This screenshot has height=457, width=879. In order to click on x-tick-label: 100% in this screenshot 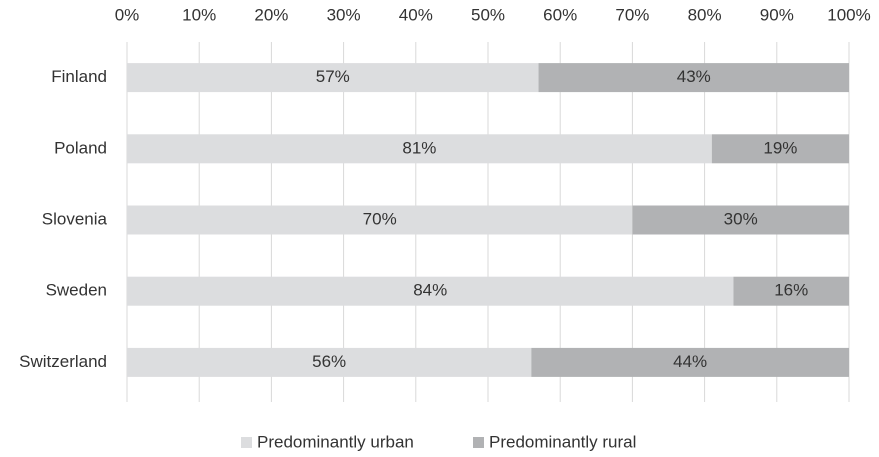, I will do `click(848, 14)`.